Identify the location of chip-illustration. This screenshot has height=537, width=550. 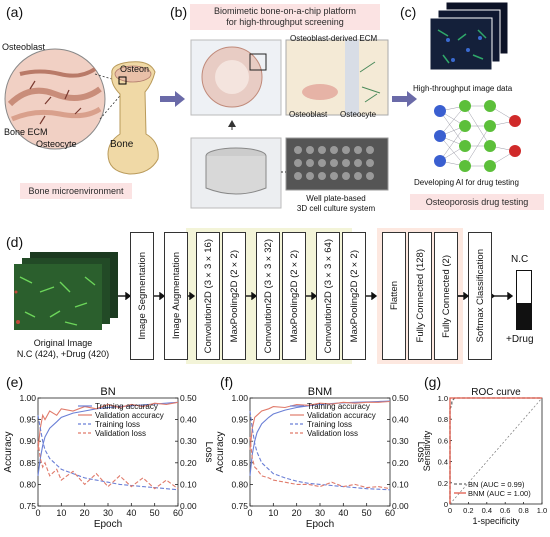
(289, 124).